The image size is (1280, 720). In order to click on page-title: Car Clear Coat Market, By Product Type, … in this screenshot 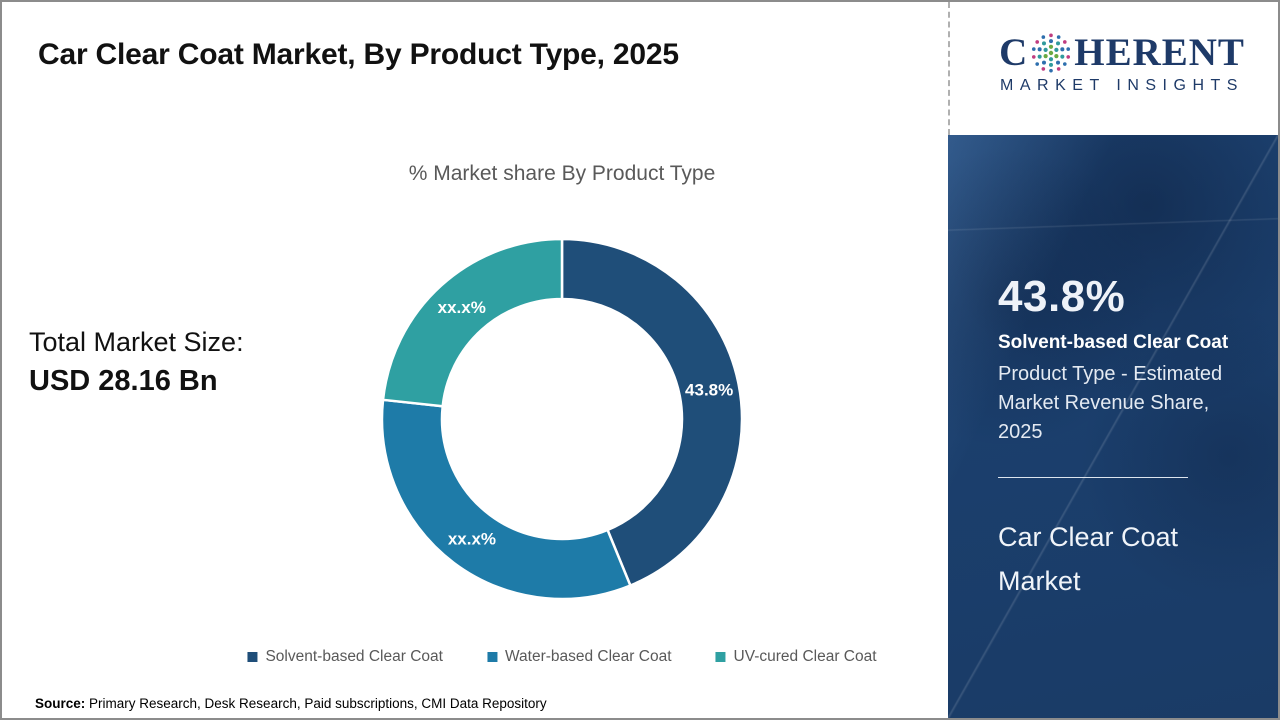, I will do `click(358, 54)`.